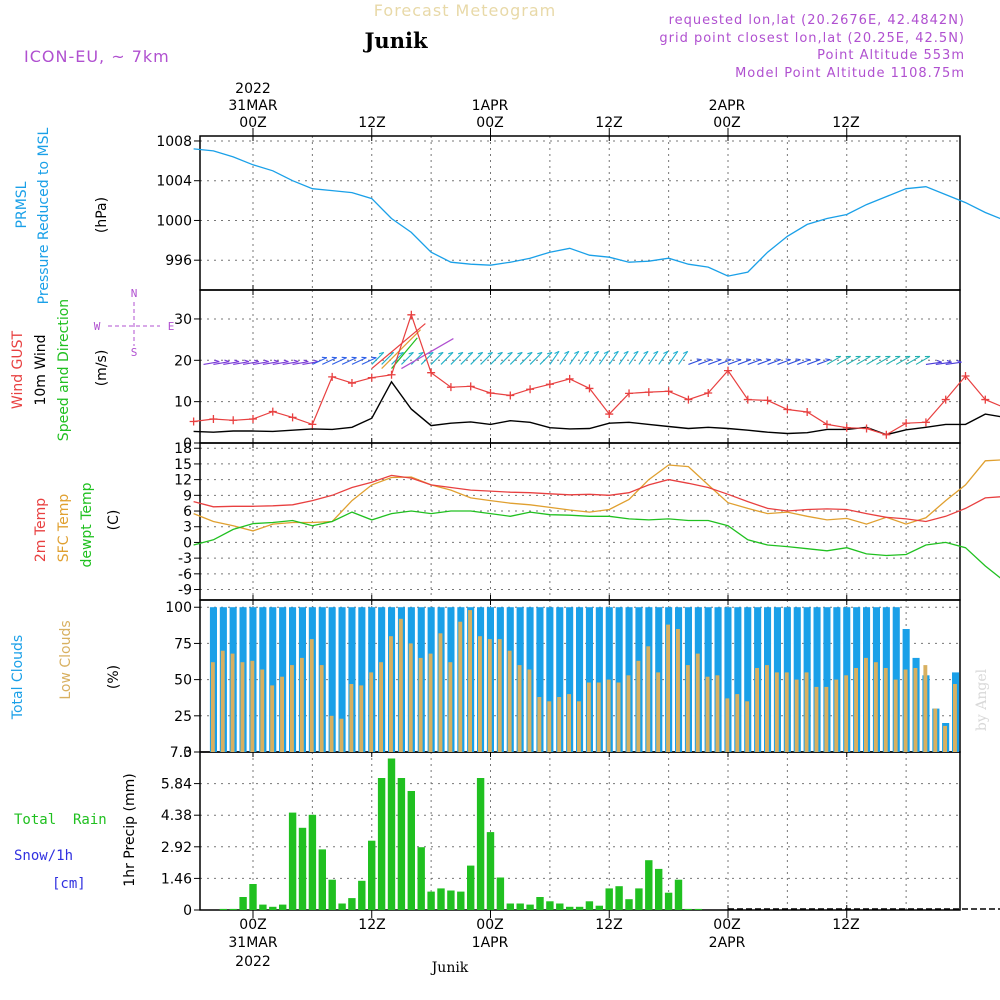  Describe the element at coordinates (183, 449) in the screenshot. I see `y-tick-label-temperature: 18` at that location.